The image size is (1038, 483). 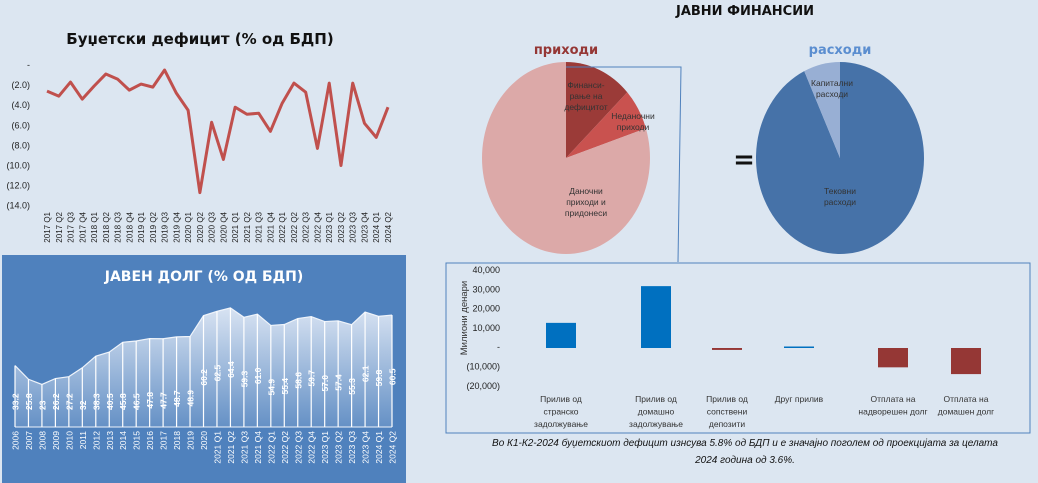 What do you see at coordinates (137, 401) in the screenshot?
I see `debt-value-label: 46.5` at bounding box center [137, 401].